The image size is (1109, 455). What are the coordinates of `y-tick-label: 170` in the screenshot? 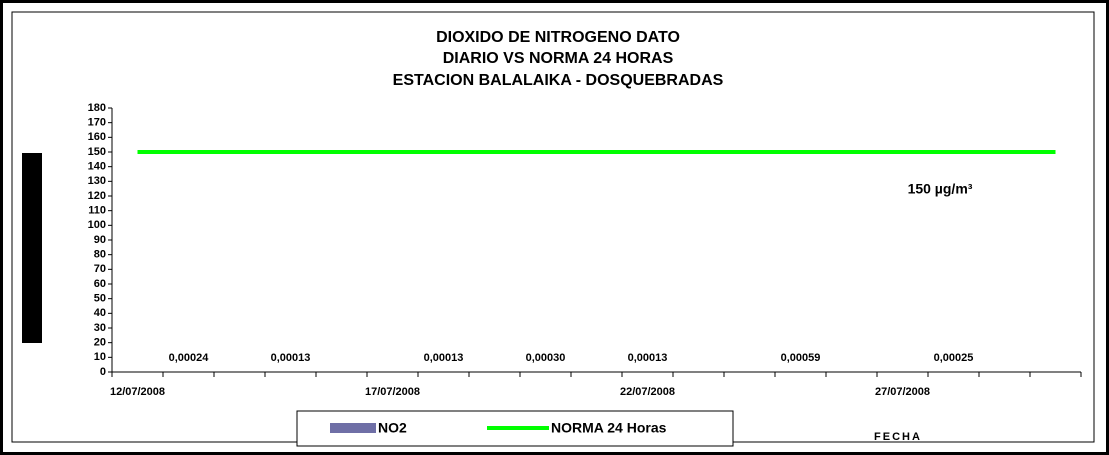 It's located at (97, 123).